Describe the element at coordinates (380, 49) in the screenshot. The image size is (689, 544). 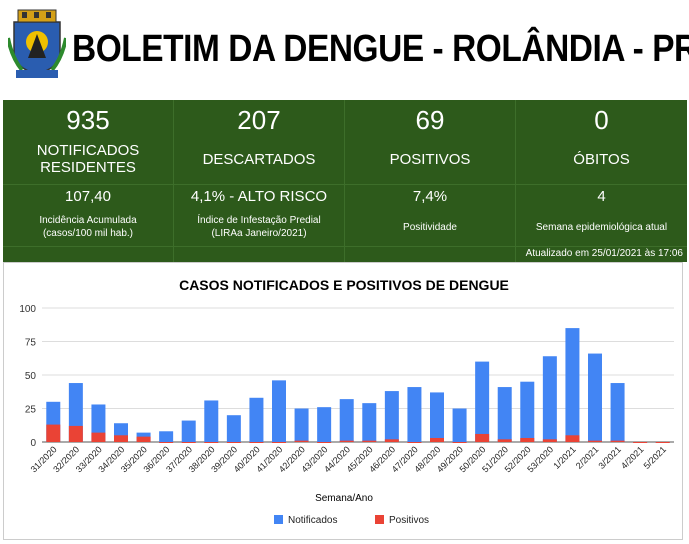
I see `page-title: BOLETIM DA DENGUE - ROLÂNDIA - PR` at that location.